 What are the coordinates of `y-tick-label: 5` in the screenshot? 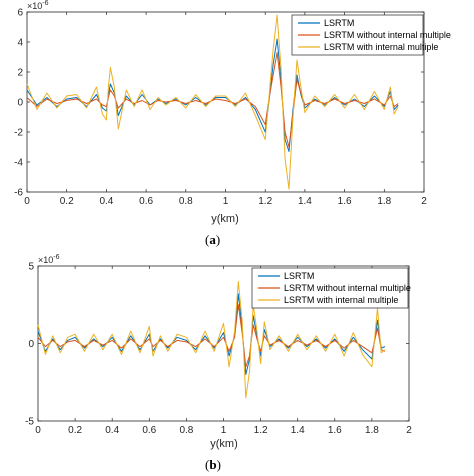 It's located at (31, 267).